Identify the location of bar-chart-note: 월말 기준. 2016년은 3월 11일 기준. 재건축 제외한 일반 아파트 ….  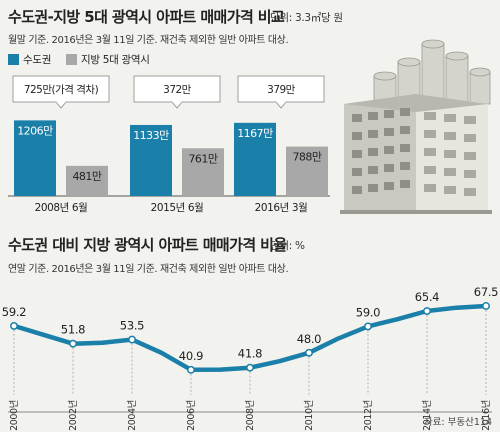
(148, 40).